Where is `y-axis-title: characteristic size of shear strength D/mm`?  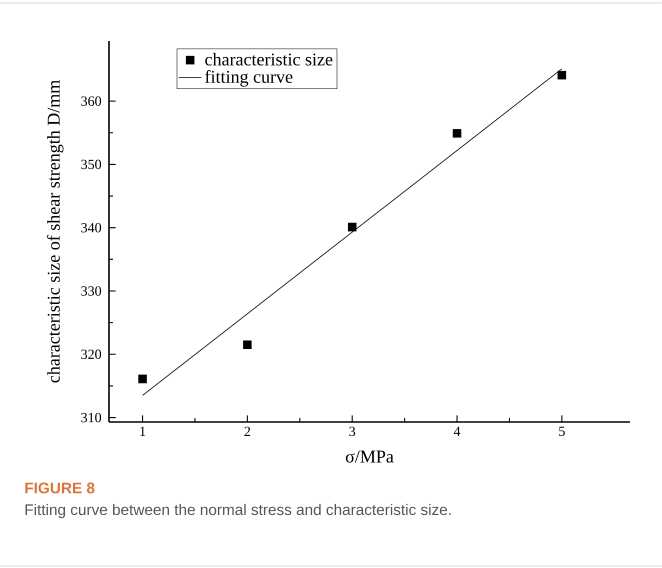
y-axis-title: characteristic size of shear strength D/mm is located at coordinates (55, 231).